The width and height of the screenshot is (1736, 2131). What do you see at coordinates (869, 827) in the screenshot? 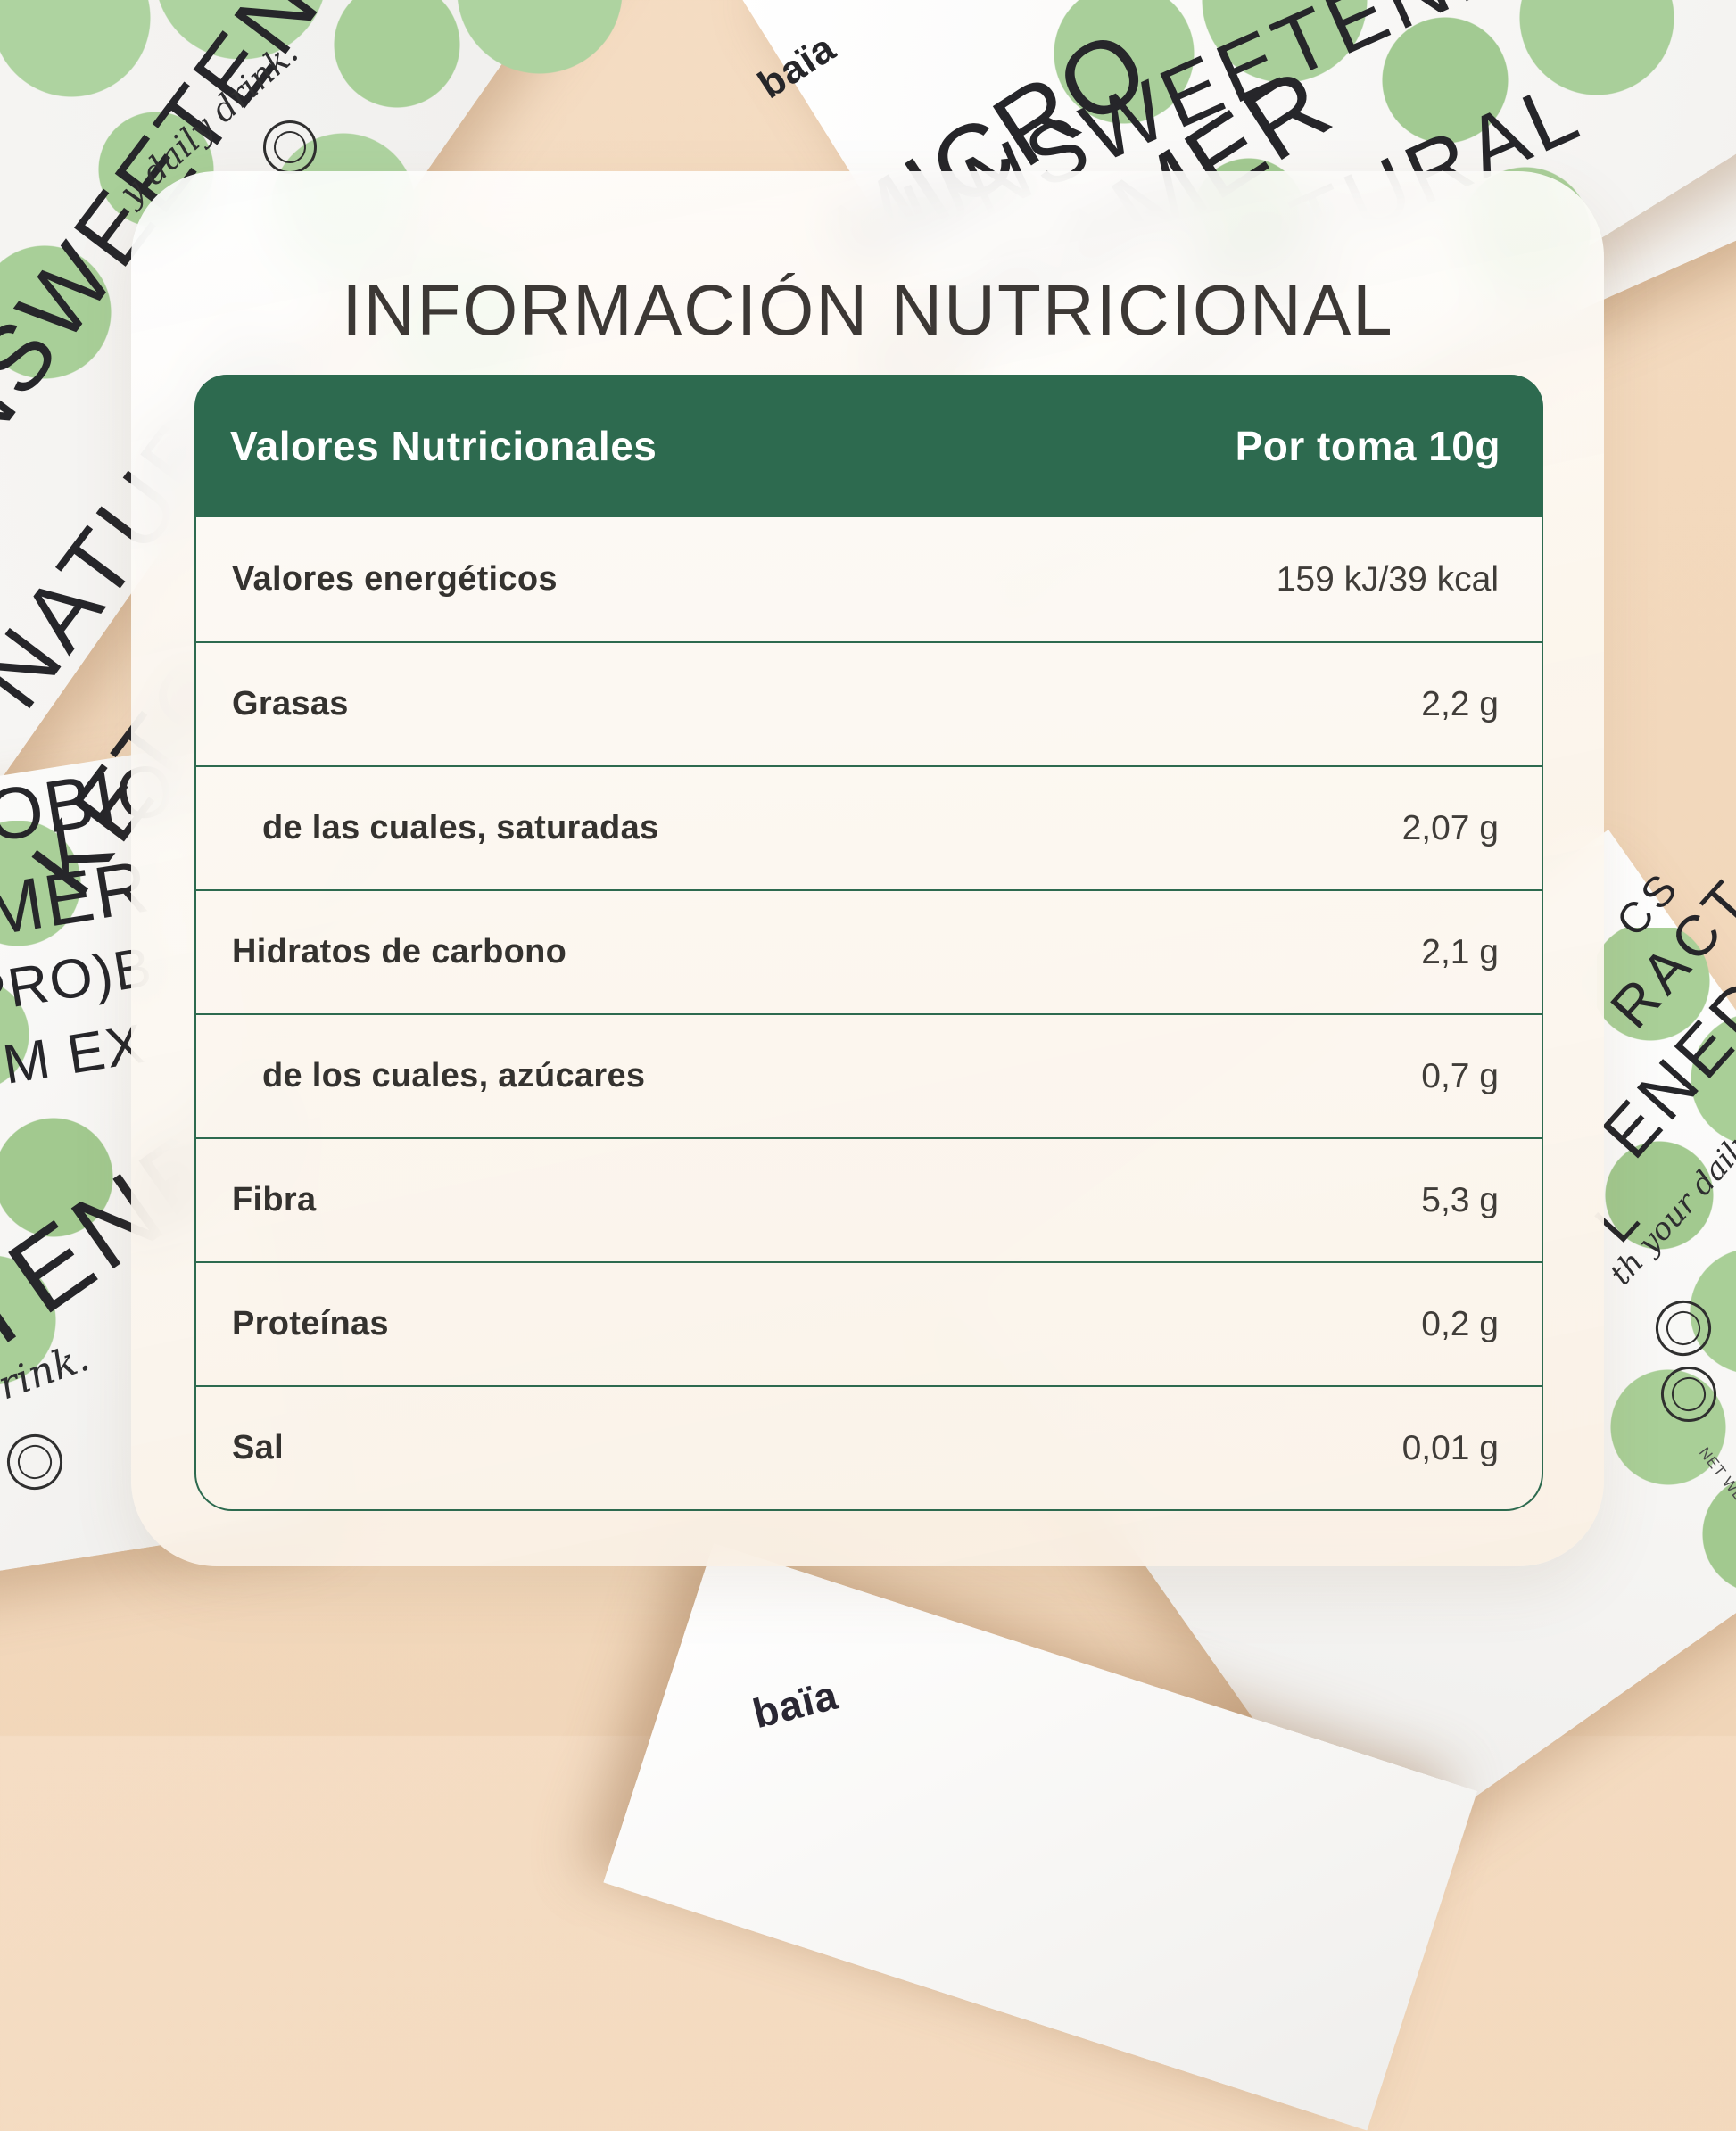
I see `table-row: de las cuales, saturadas 2,07 g` at bounding box center [869, 827].